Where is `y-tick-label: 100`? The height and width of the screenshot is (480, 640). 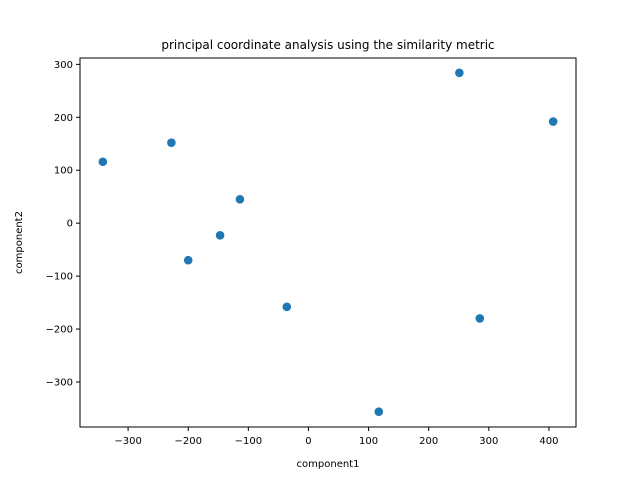 y-tick-label: 100 is located at coordinates (63, 171).